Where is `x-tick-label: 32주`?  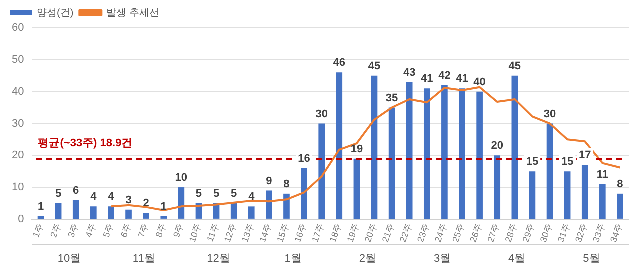
x-tick-label: 32주 is located at coordinates (581, 233).